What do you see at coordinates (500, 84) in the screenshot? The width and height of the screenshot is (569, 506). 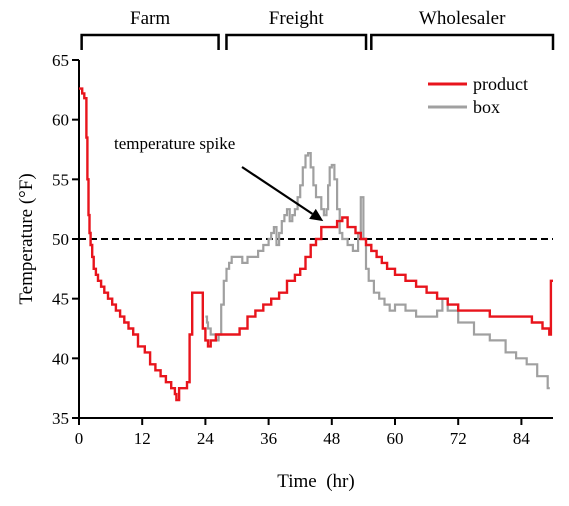 I see `legend-label-product: product` at bounding box center [500, 84].